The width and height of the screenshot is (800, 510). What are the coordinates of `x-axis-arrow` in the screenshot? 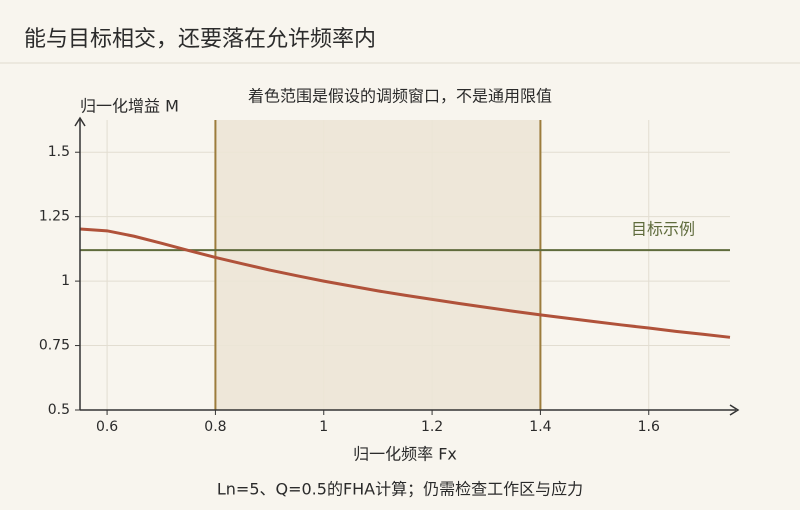 It's located at (734, 410).